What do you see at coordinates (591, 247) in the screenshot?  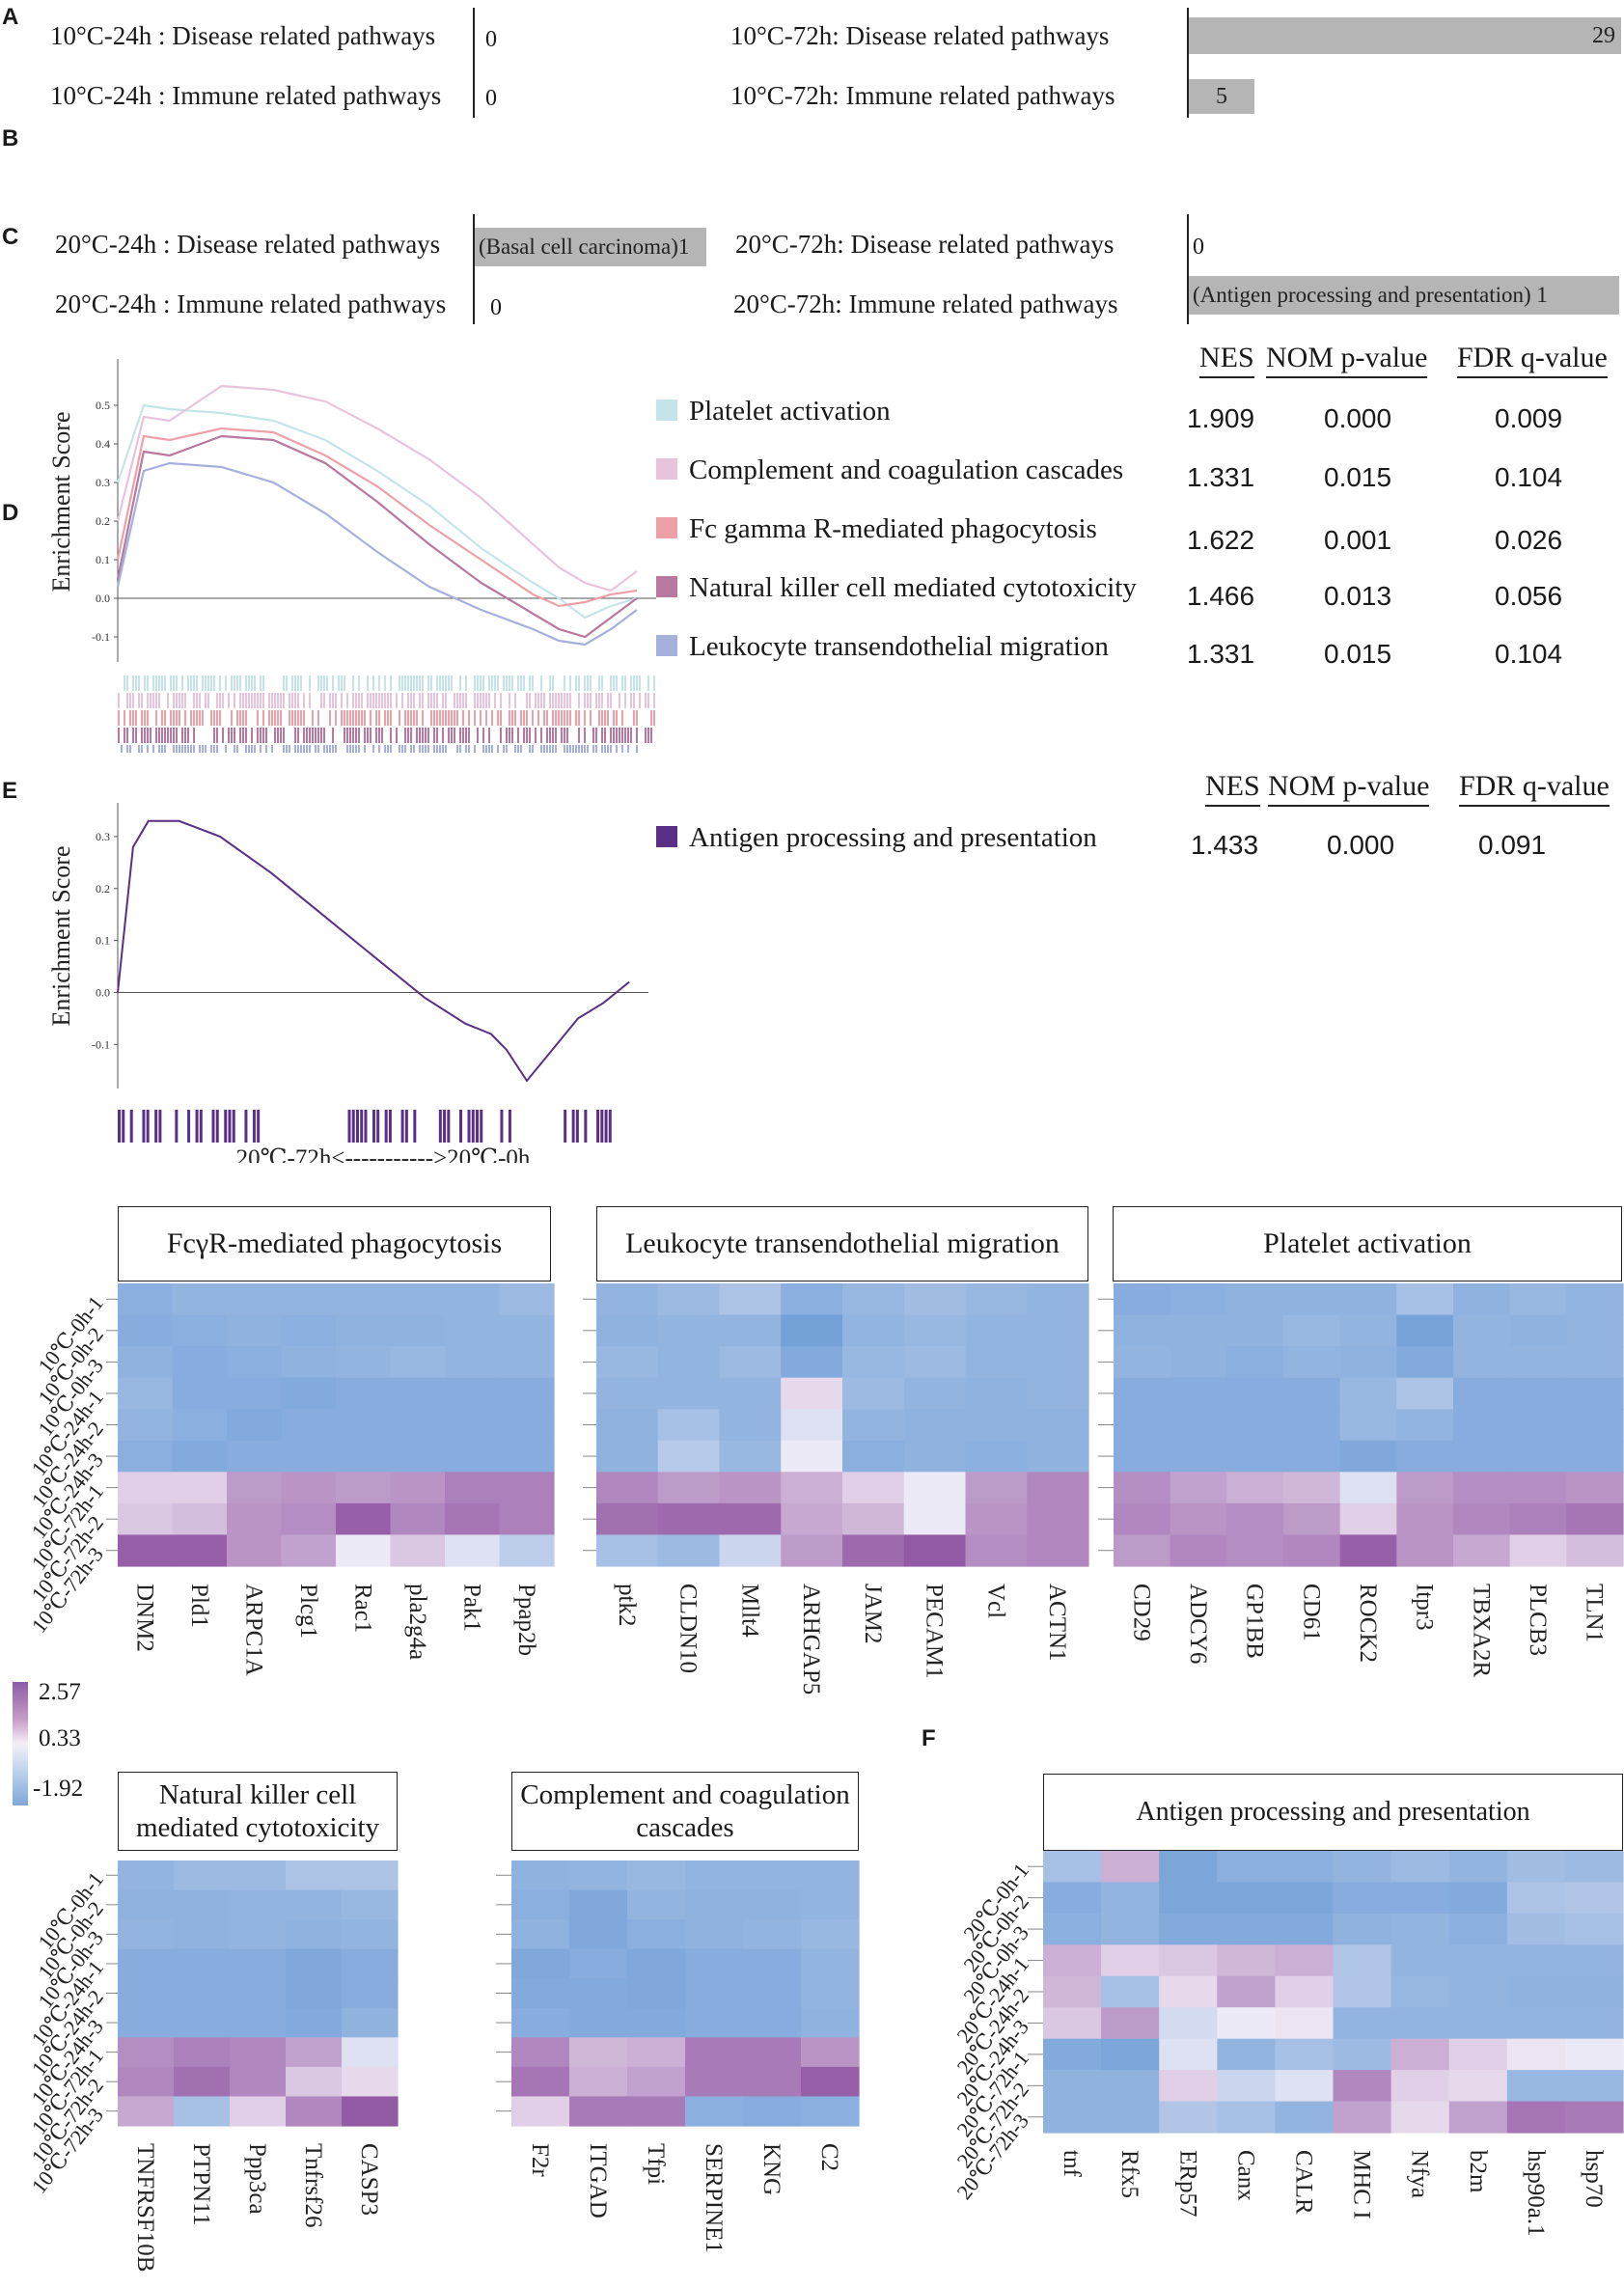 I see `panel-b-bar: (Basal cell carcinoma)1` at bounding box center [591, 247].